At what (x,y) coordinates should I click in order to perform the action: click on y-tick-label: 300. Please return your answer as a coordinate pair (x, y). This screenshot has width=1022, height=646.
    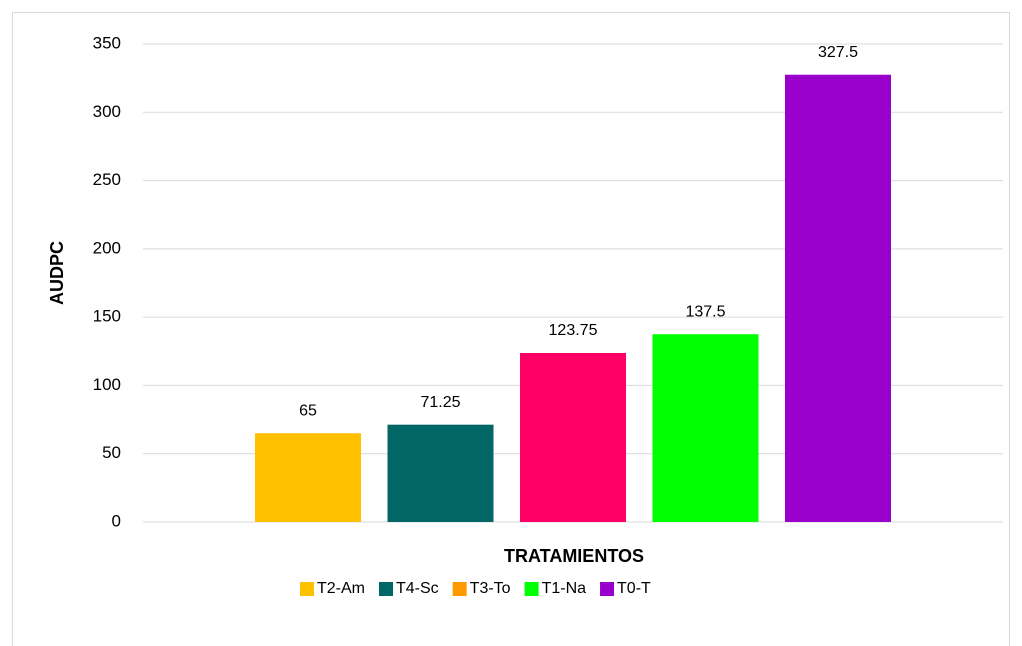
    Looking at the image, I should click on (107, 111).